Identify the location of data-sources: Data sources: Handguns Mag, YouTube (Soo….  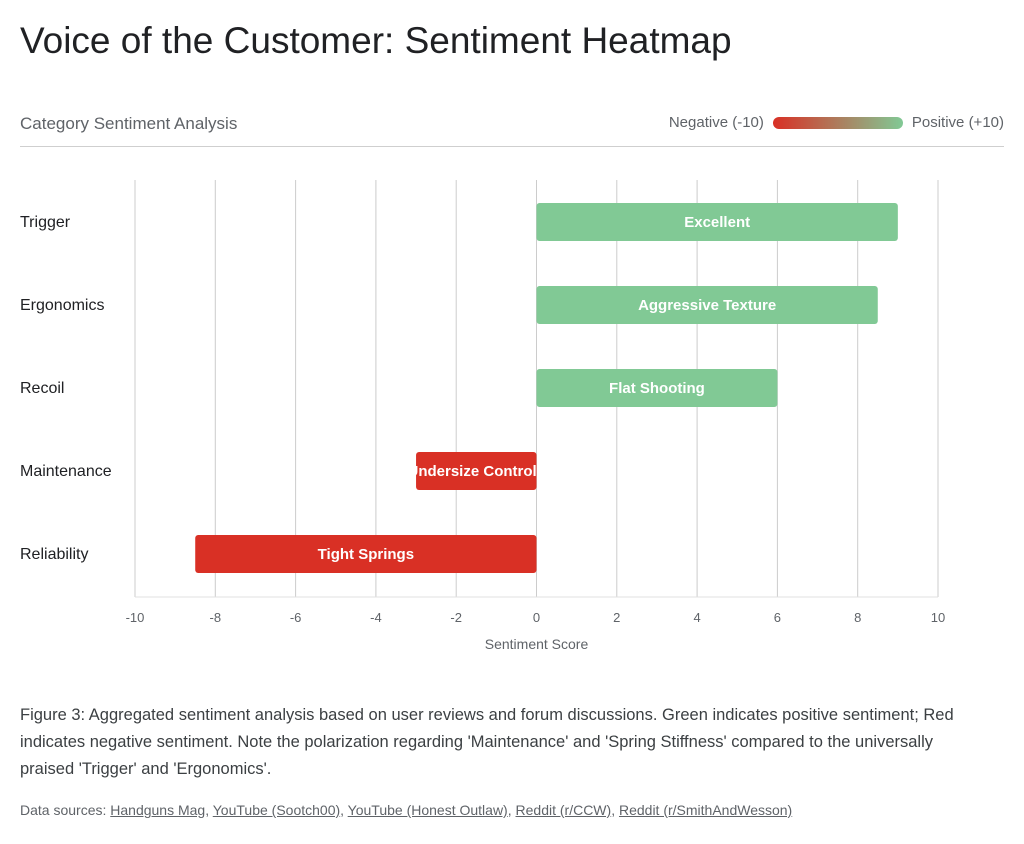
(406, 810).